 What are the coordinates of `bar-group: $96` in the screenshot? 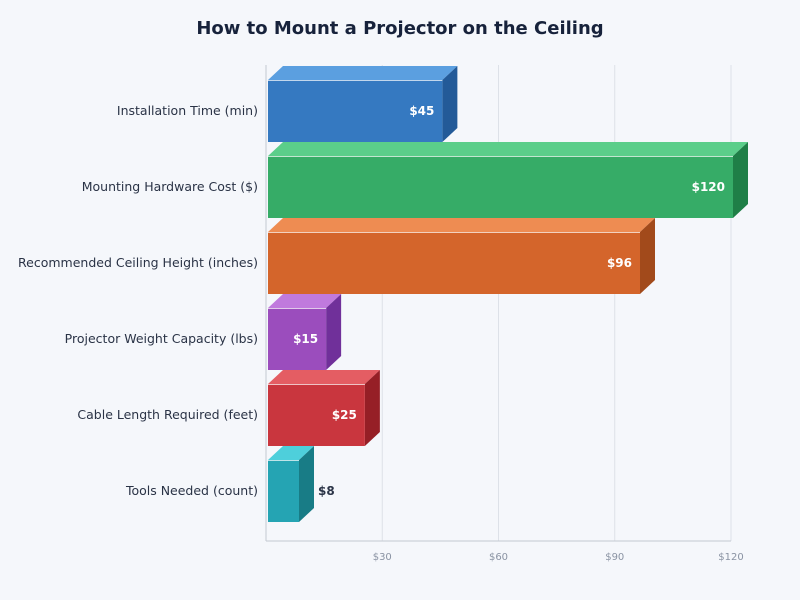 It's located at (461, 256).